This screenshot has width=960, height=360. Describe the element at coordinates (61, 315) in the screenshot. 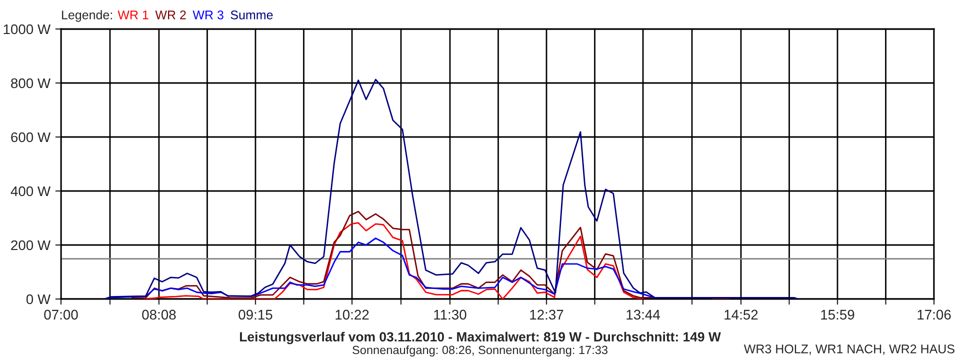

I see `x-tick-label: 07:00` at that location.